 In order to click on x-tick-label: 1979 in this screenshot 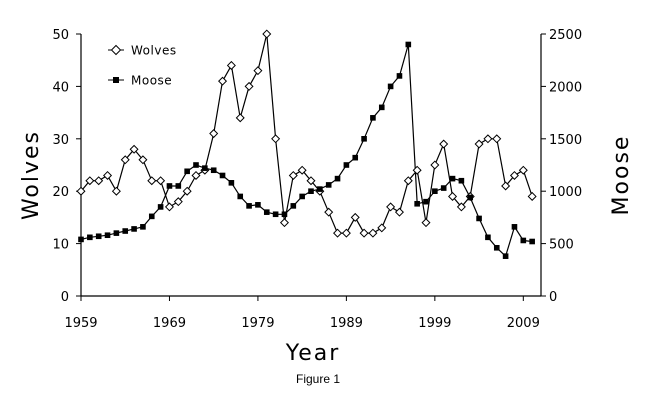, I will do `click(257, 323)`.